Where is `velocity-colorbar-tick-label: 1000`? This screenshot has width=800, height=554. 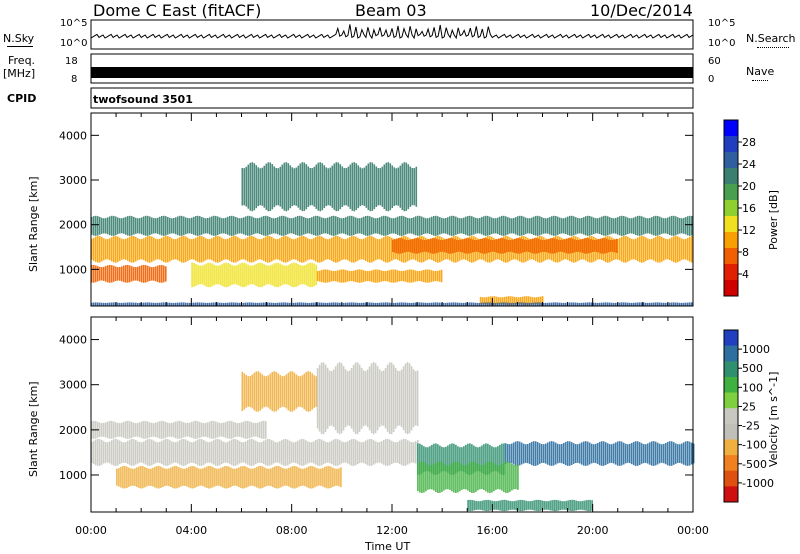 velocity-colorbar-tick-label: 1000 is located at coordinates (756, 349).